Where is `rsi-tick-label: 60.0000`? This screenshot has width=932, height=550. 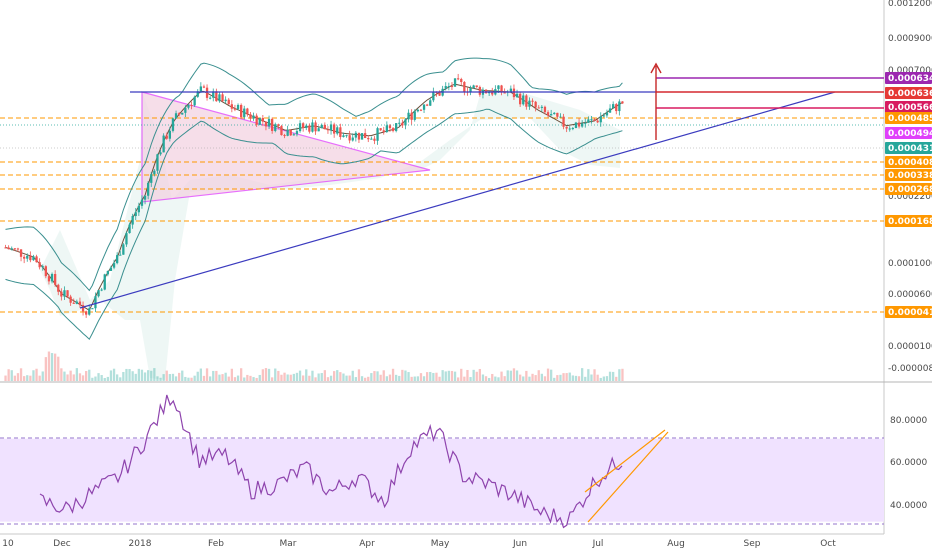 rsi-tick-label: 60.0000 is located at coordinates (908, 463).